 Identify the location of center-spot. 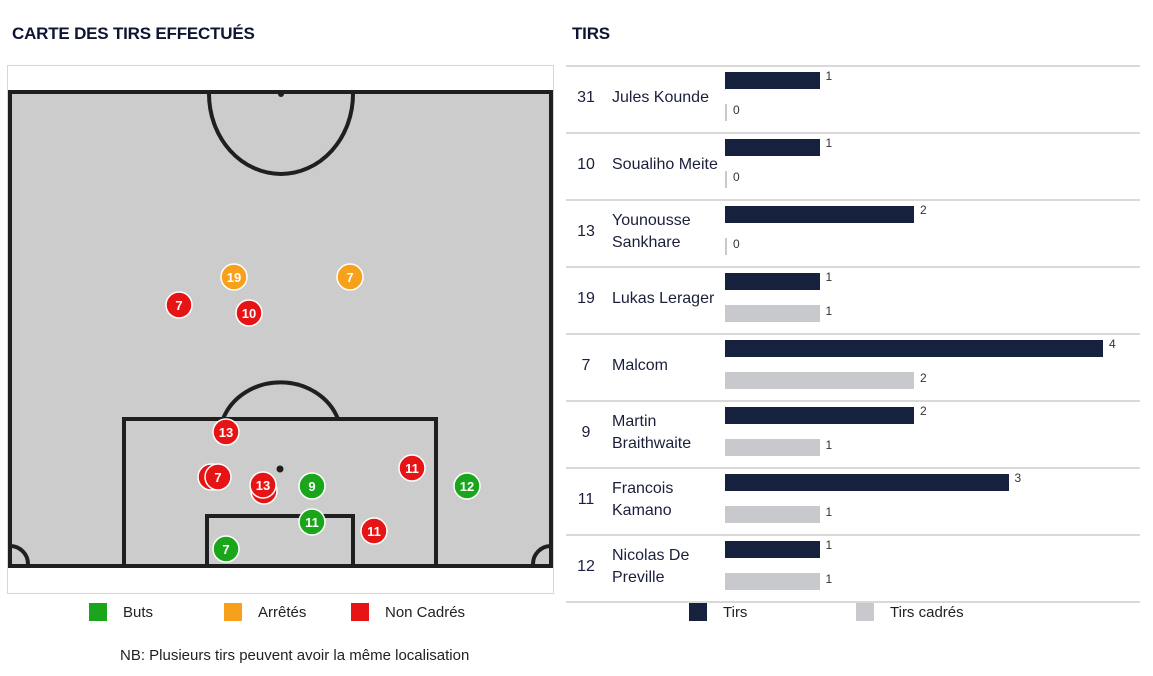
(281, 94).